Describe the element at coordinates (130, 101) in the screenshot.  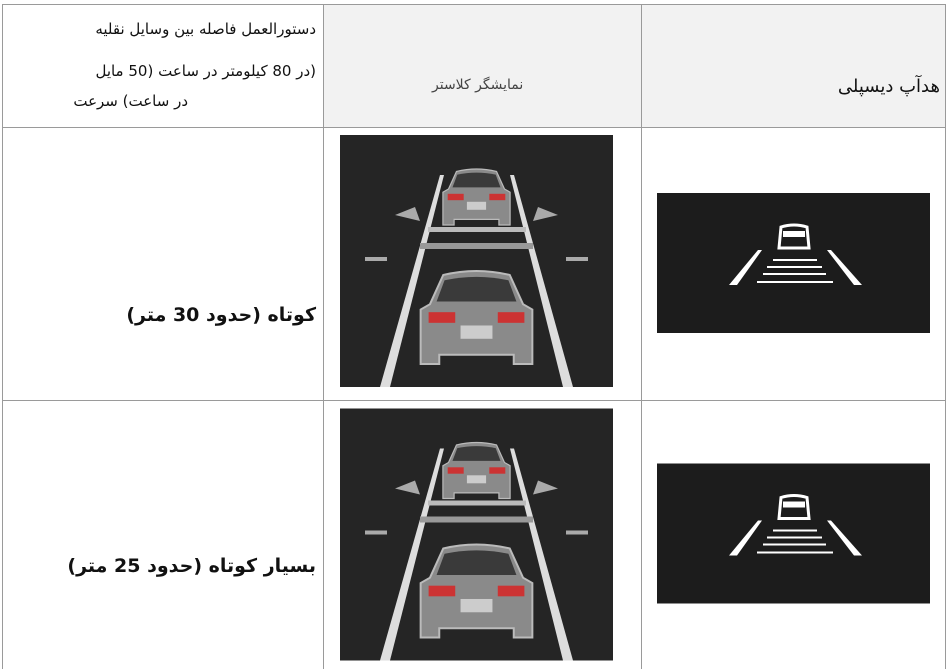
I see `header-text: در ساعت) سرعت` at that location.